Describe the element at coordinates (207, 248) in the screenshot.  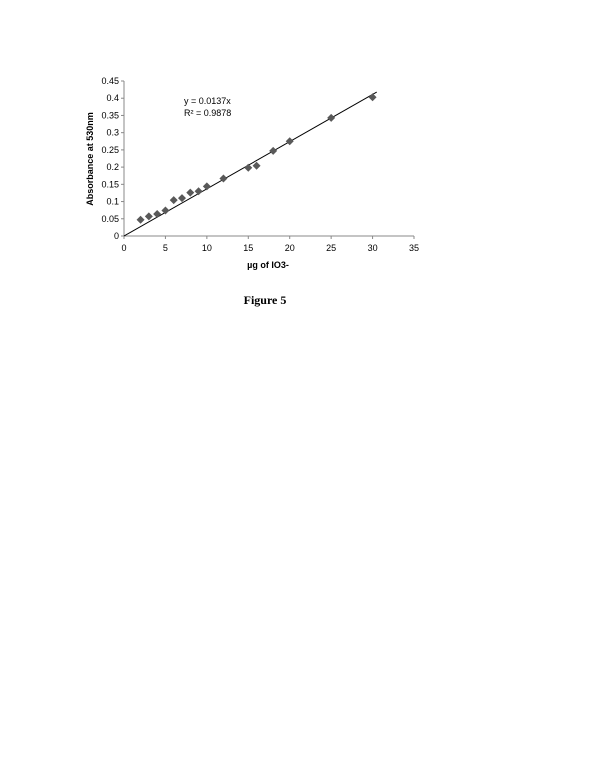
I see `x-tick-label: 10` at that location.